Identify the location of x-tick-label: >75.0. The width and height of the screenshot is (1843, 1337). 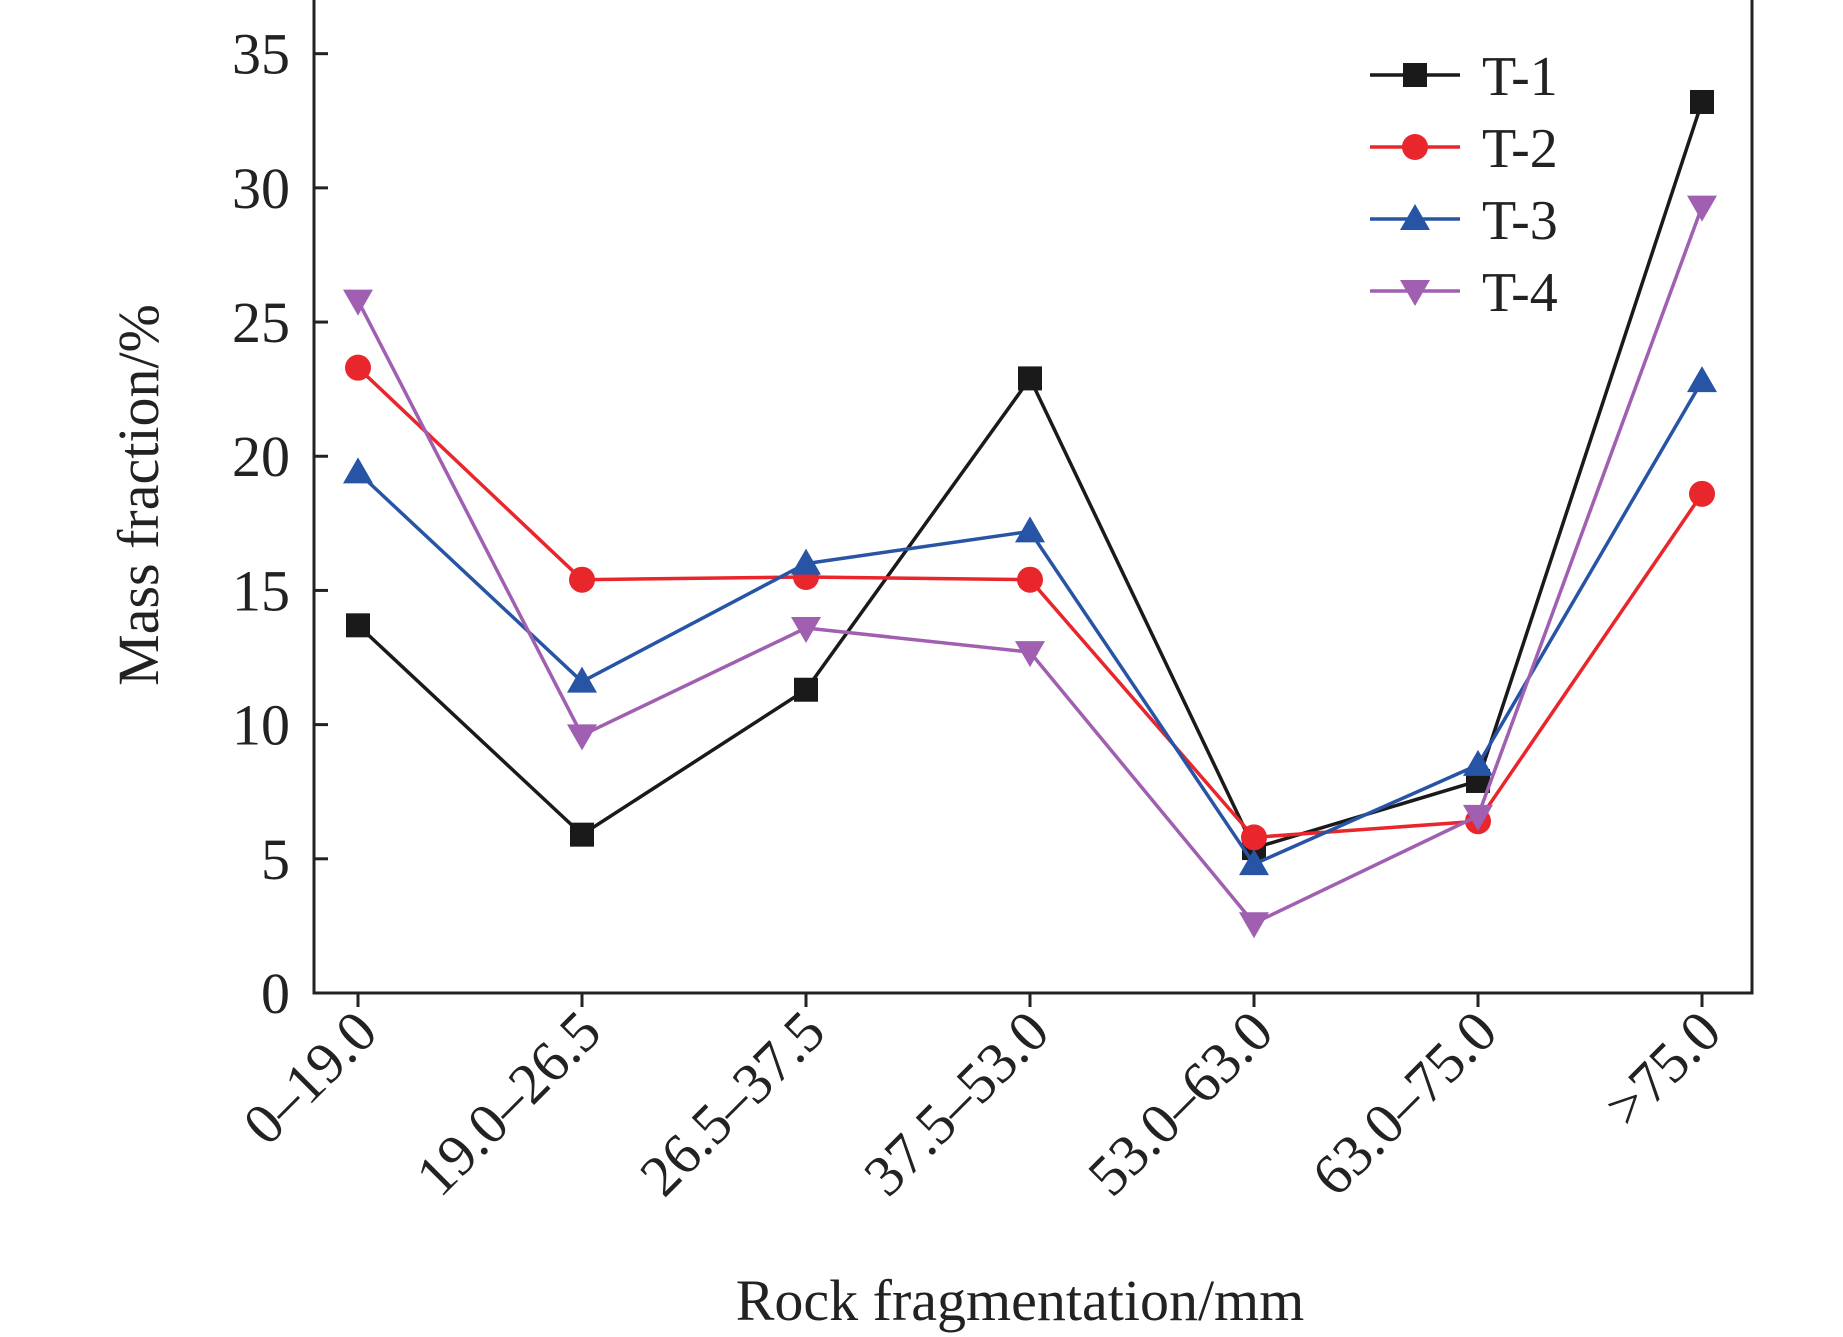
(1662, 1068).